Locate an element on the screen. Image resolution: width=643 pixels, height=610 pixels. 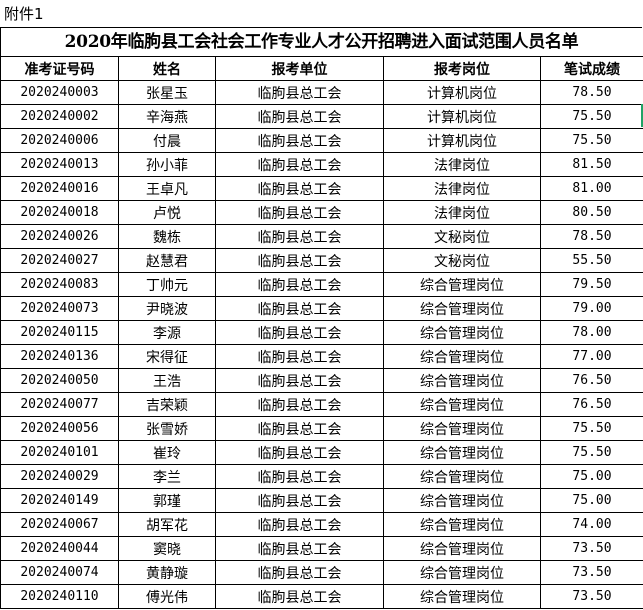
cell-exam-id: 2020240136 is located at coordinates (59, 356).